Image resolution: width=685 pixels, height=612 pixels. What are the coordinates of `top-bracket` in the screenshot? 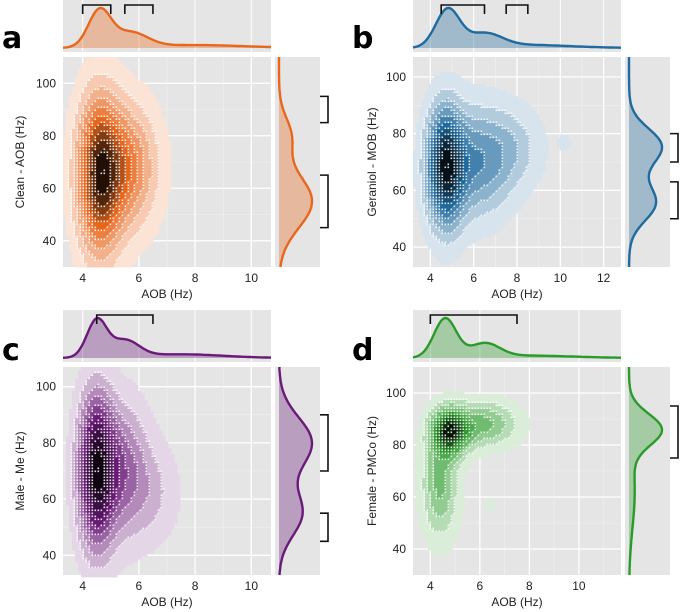 It's located at (96, 9).